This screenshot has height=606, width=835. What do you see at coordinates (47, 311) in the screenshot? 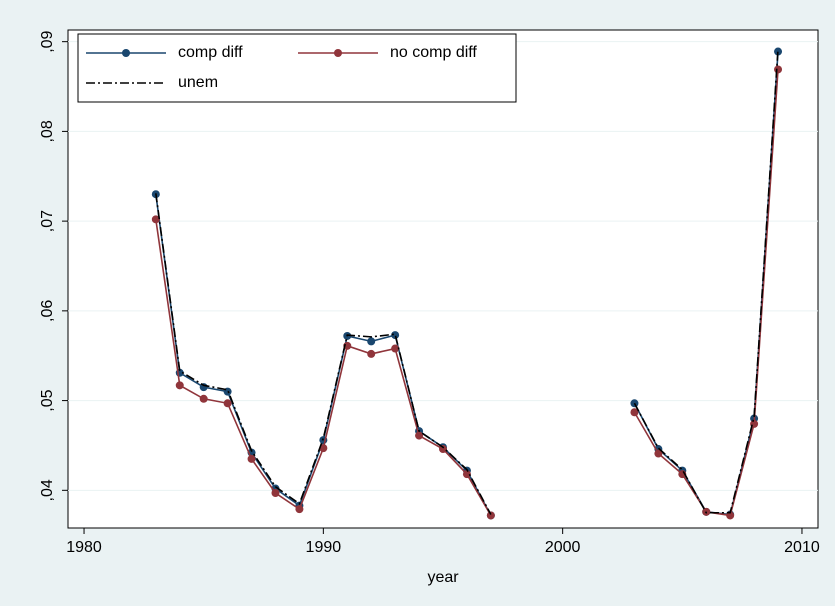
I see `y-tick-label: ,06` at bounding box center [47, 311].